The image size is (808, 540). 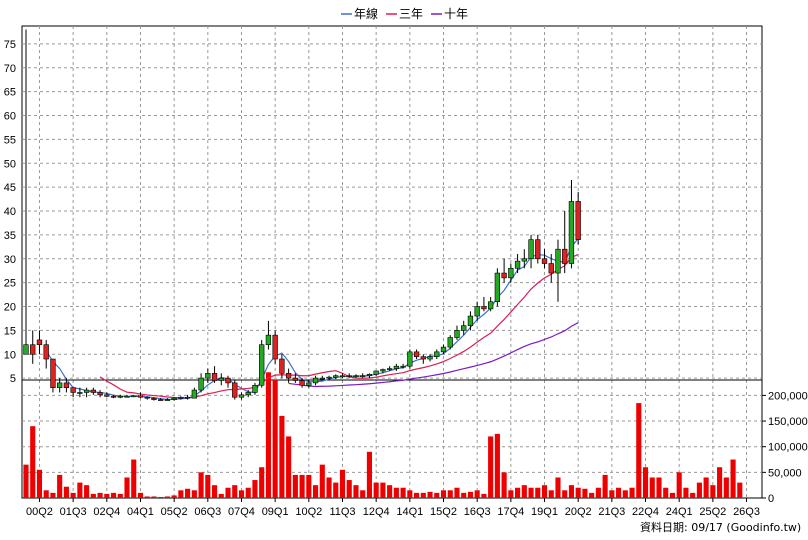 What do you see at coordinates (785, 447) in the screenshot?
I see `volume-axis: 0 50,000 100,000 150,000 200,000` at bounding box center [785, 447].